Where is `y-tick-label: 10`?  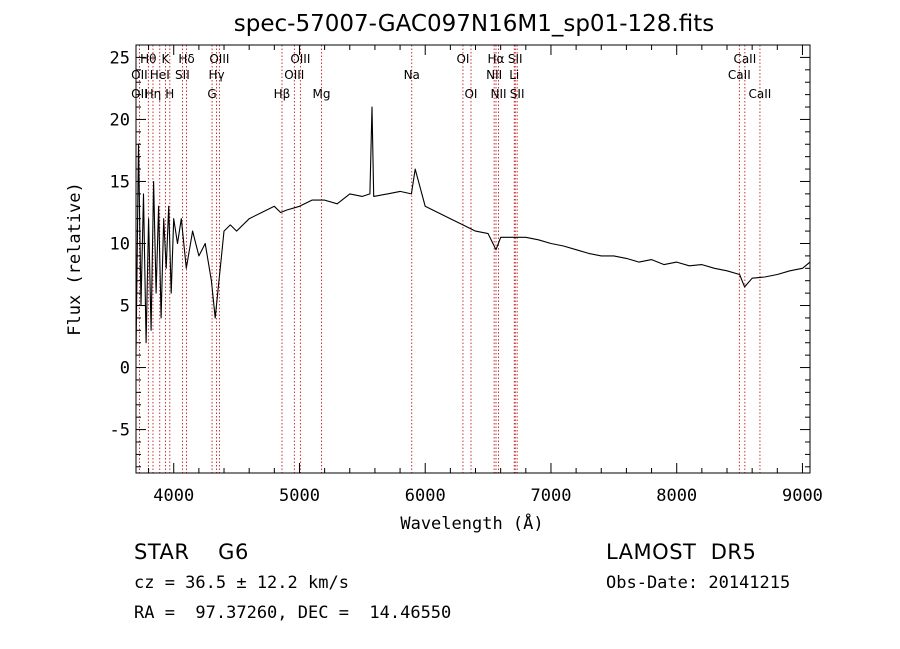
y-tick-label: 10 is located at coordinates (120, 244).